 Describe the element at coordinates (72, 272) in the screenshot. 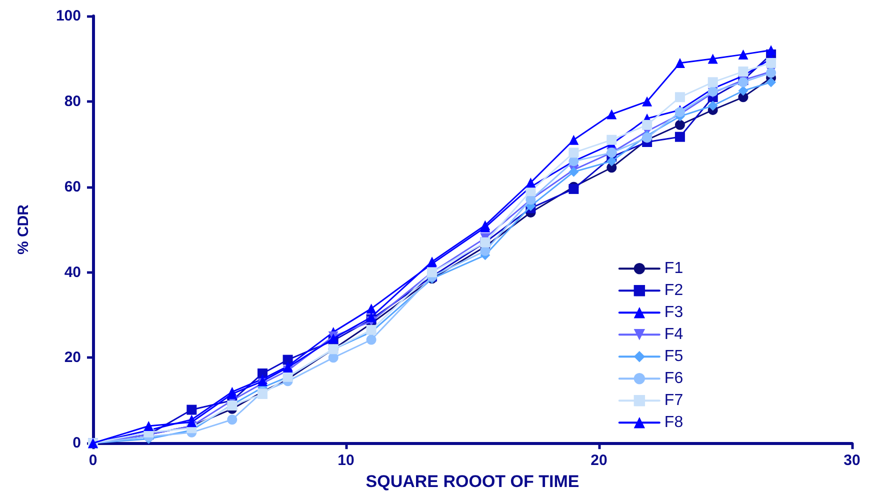

I see `y-tick-label: 40` at that location.